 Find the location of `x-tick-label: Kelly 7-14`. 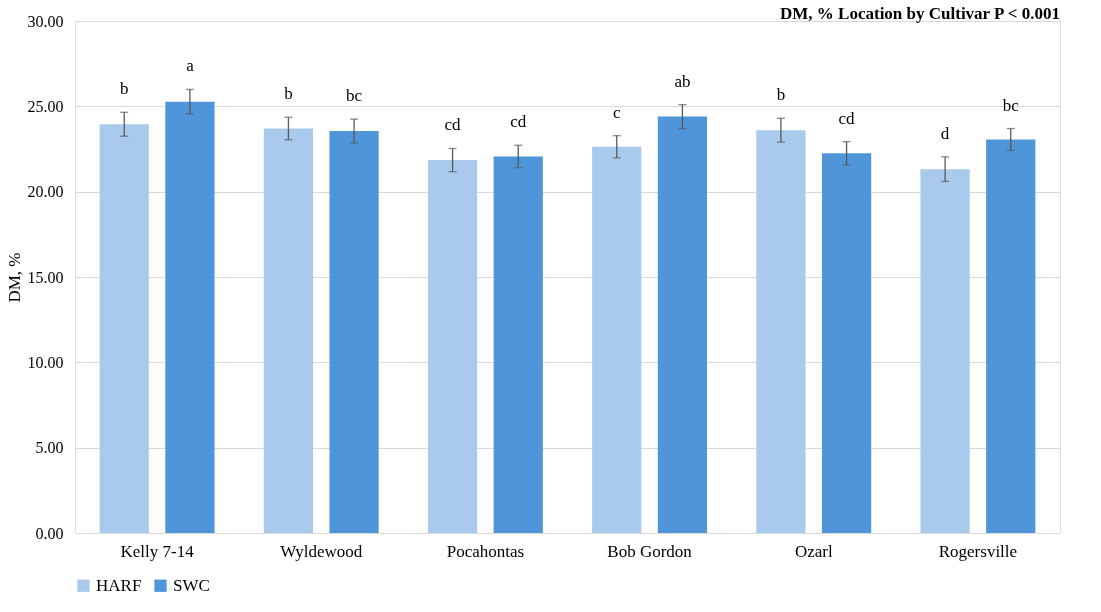

x-tick-label: Kelly 7-14 is located at coordinates (157, 551).